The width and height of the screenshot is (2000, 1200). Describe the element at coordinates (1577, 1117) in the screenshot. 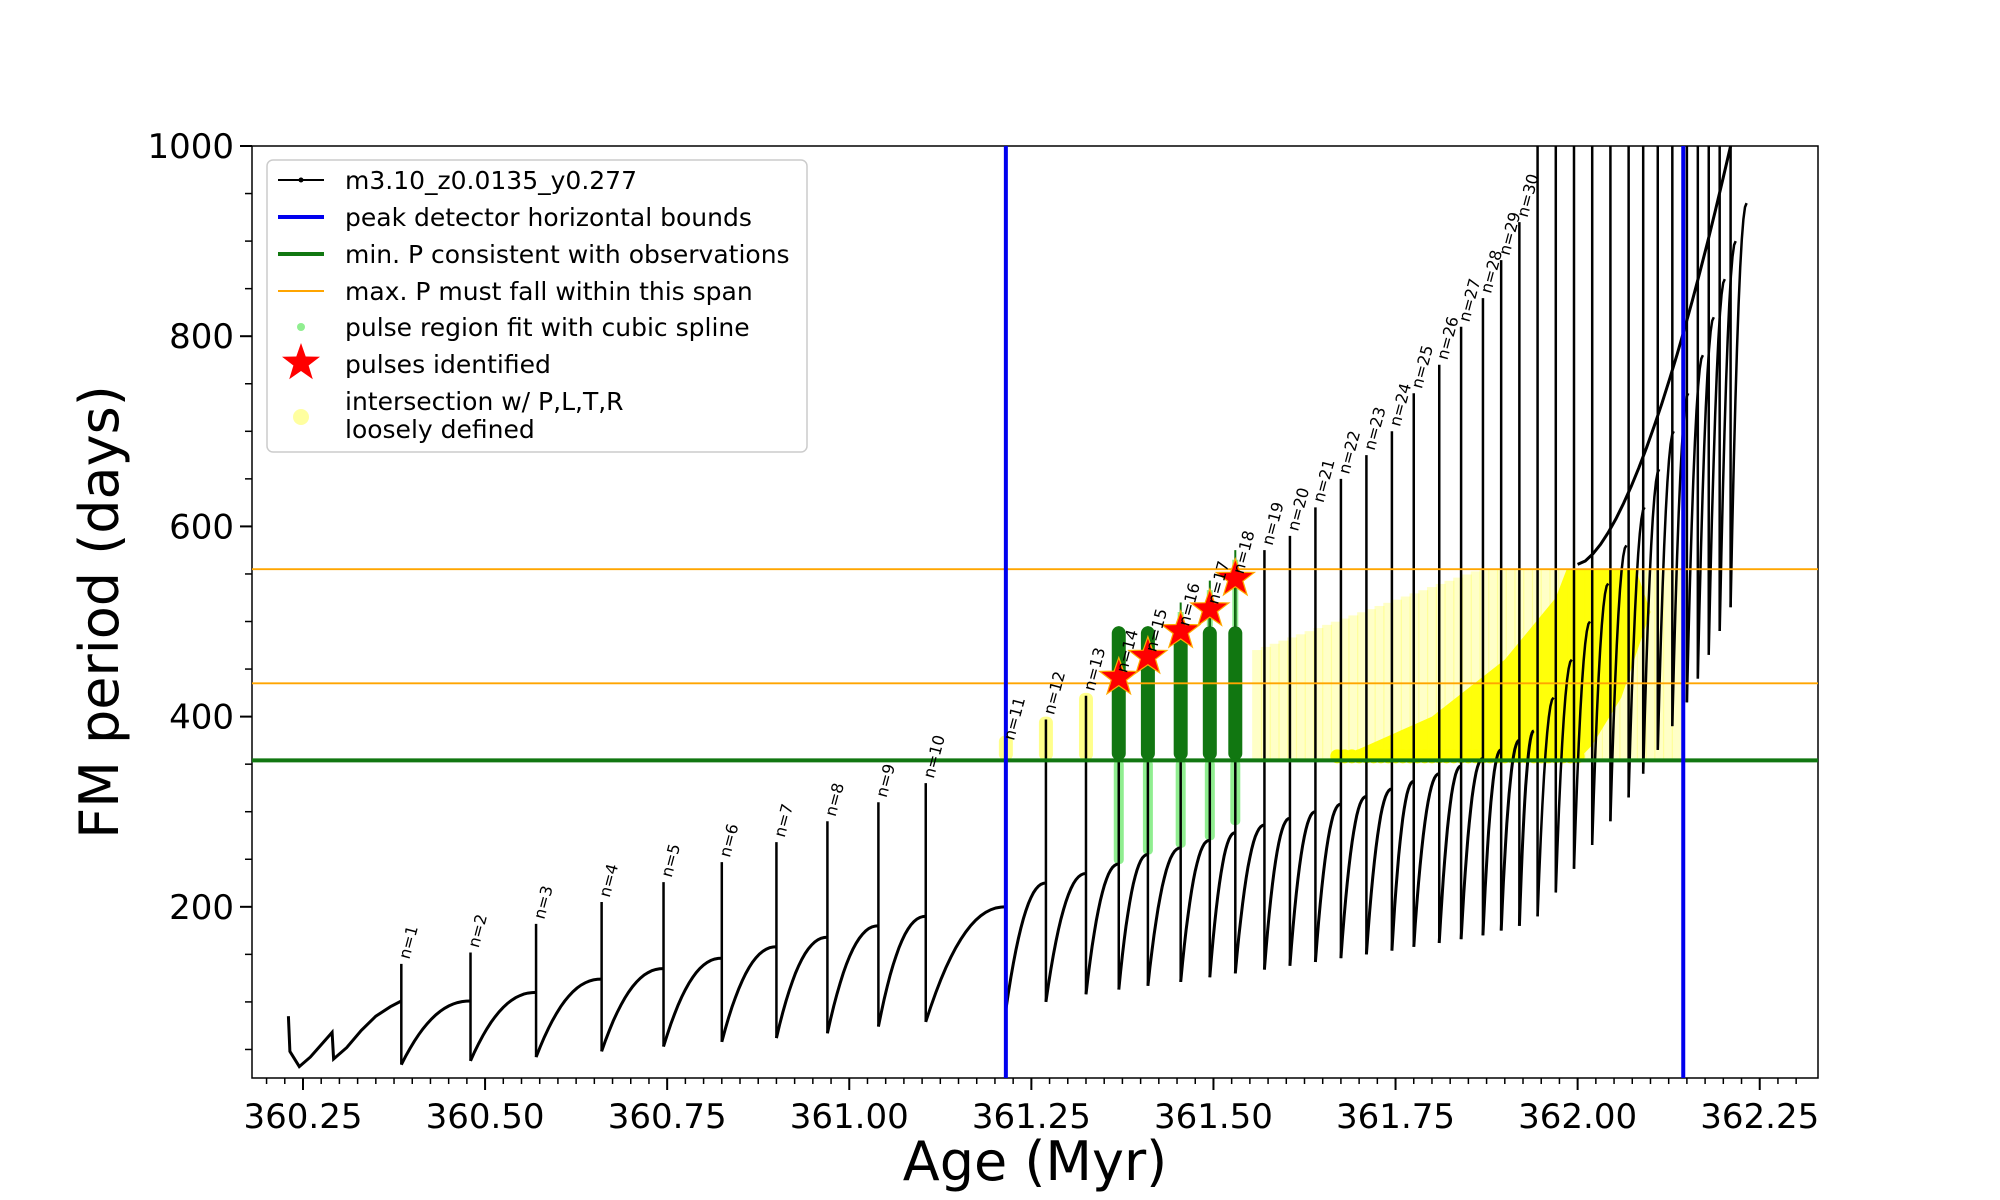

I see `x-tick-label: 362.00` at that location.